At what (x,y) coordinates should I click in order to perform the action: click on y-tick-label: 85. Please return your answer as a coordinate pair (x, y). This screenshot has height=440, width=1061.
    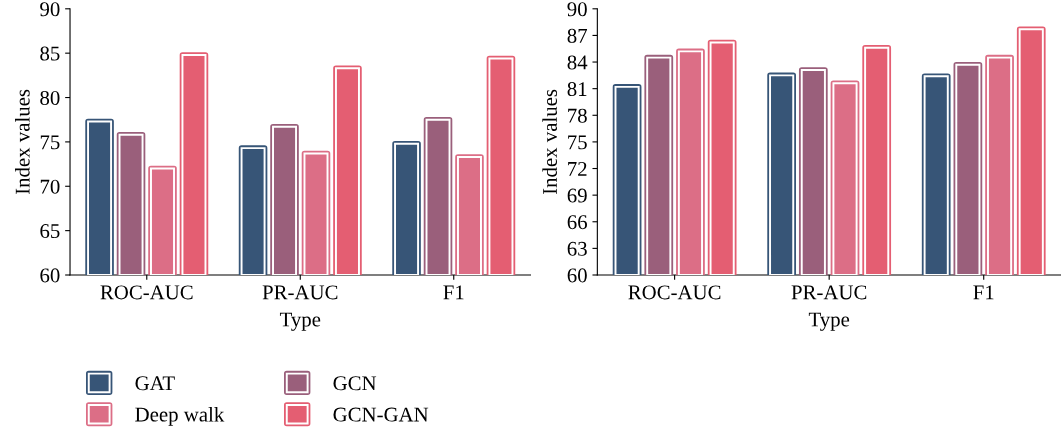
    Looking at the image, I should click on (50, 53).